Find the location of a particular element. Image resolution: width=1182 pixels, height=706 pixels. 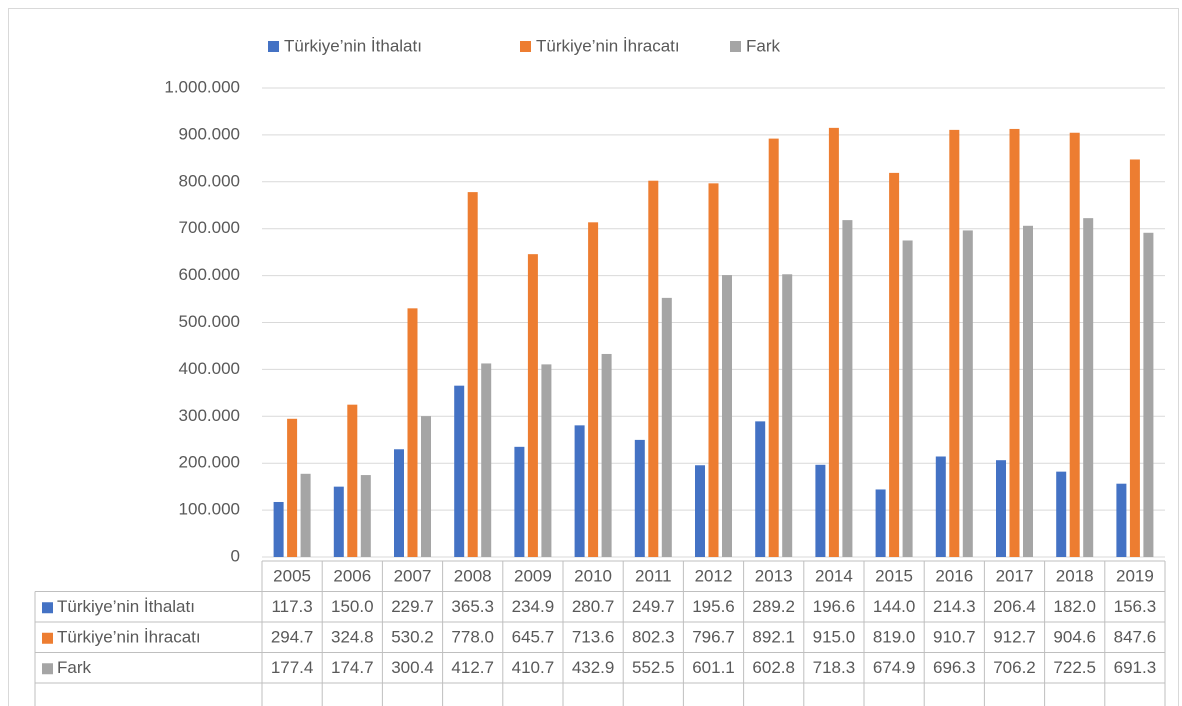

table-cell: 796.7 is located at coordinates (713, 637).